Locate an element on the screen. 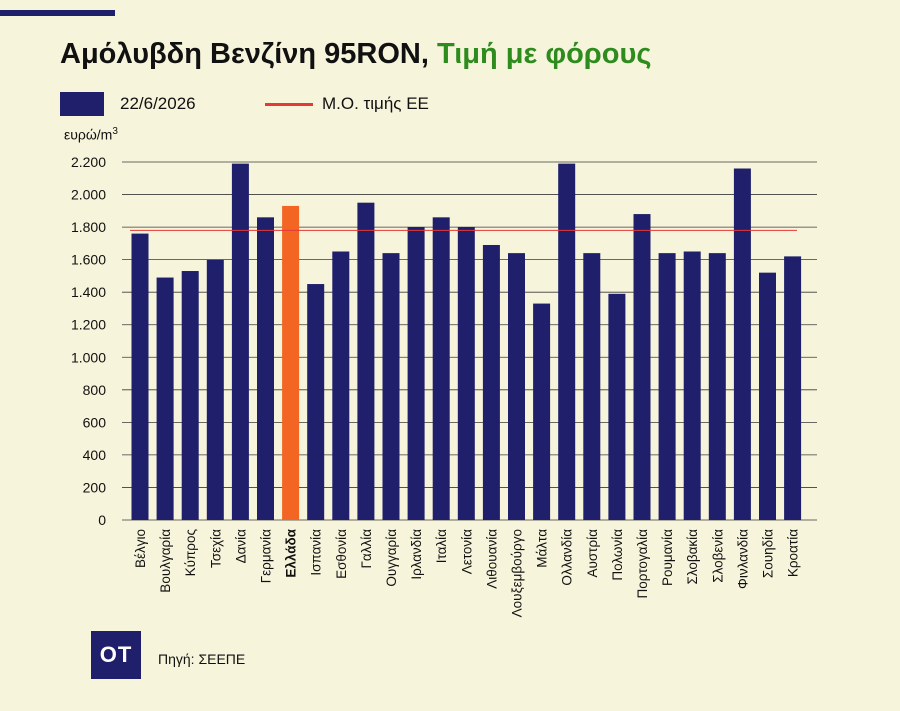  logo-text: OT is located at coordinates (116, 654).